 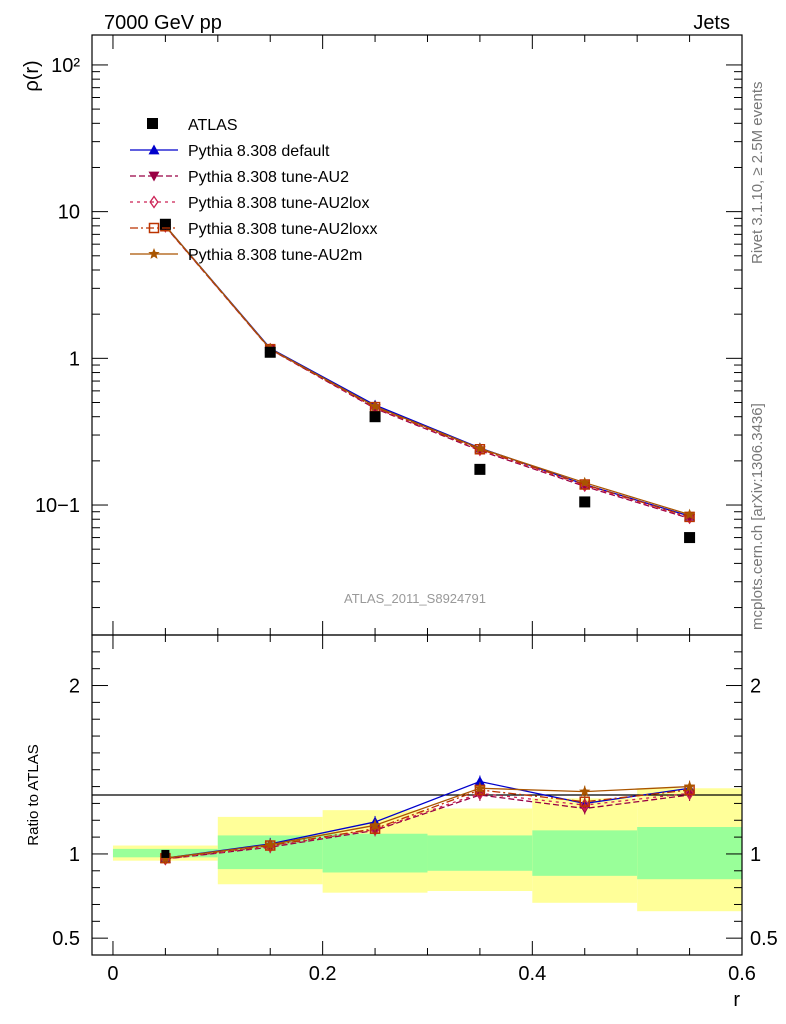 I want to click on ratio-series, so click(x=427, y=820).